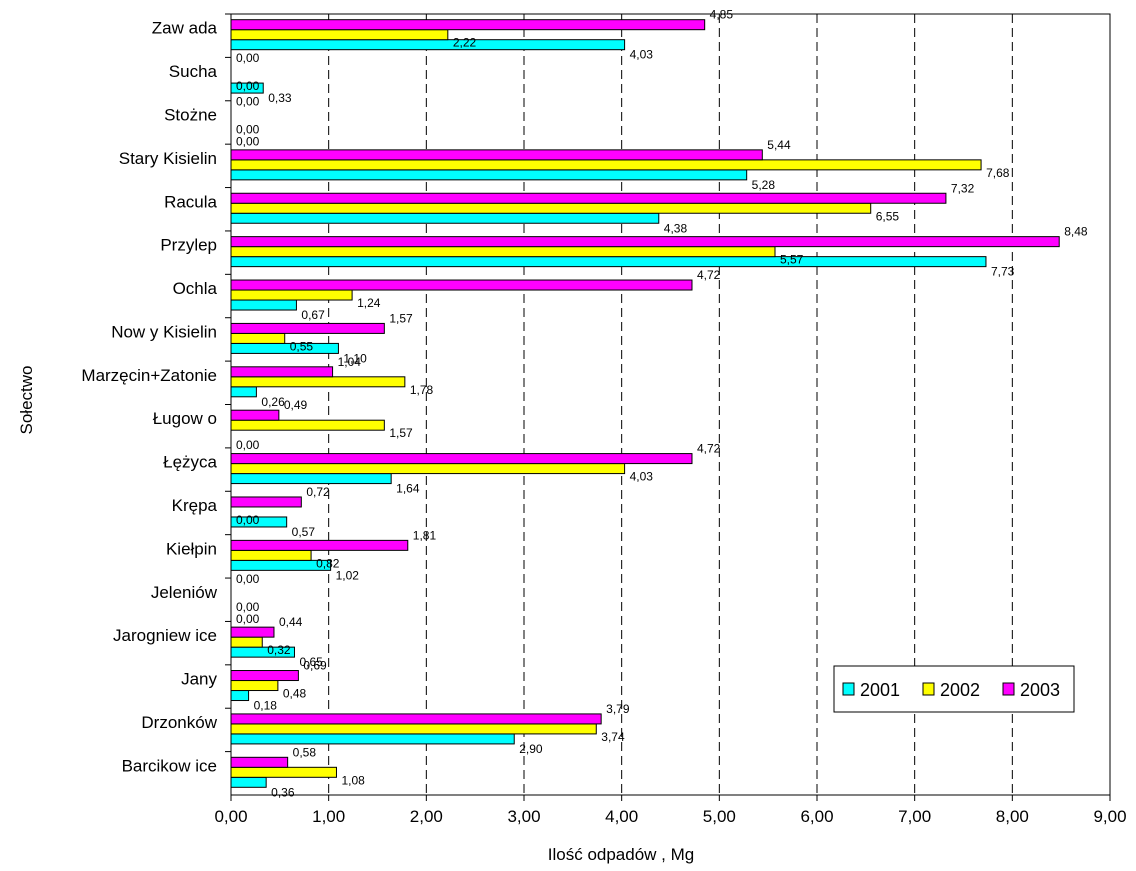 The height and width of the screenshot is (871, 1136). I want to click on value-label: 0,82, so click(328, 563).